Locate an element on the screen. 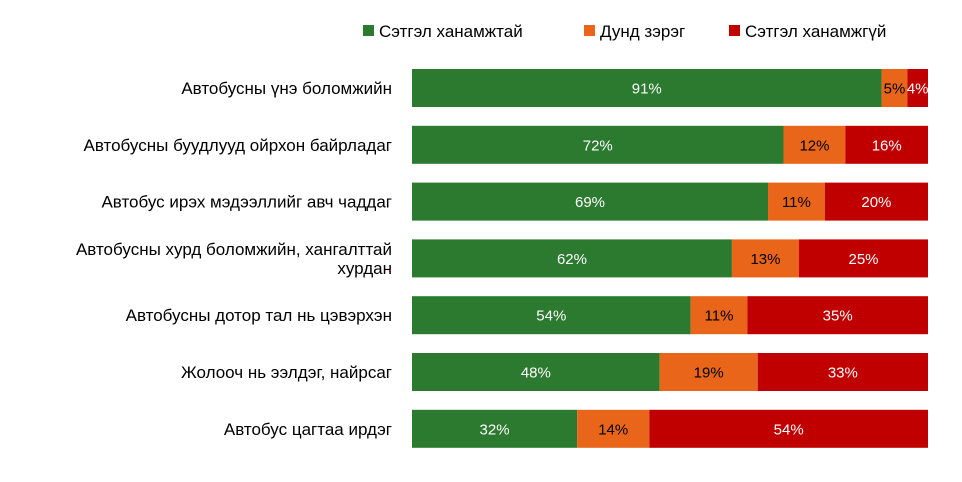 This screenshot has width=962, height=482. data-label: 5% is located at coordinates (895, 89).